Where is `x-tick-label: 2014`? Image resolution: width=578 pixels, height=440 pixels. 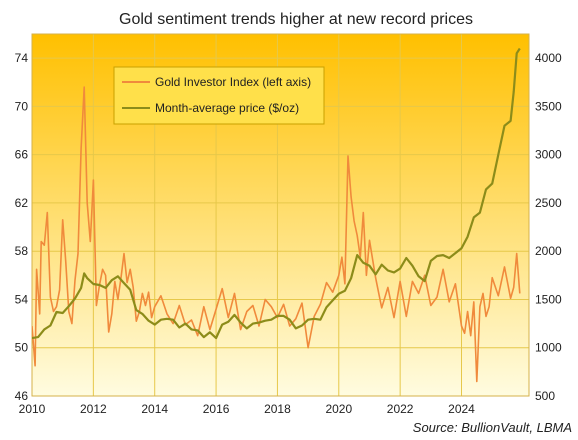 x-tick-label: 2014 is located at coordinates (154, 409).